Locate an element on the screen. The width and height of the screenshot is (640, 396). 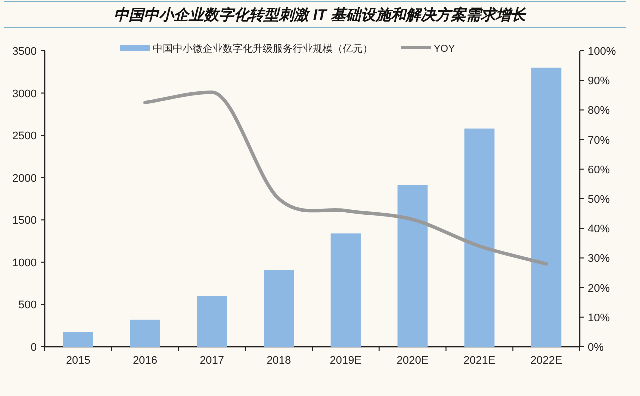
y2-tick-label: 80% is located at coordinates (599, 111).